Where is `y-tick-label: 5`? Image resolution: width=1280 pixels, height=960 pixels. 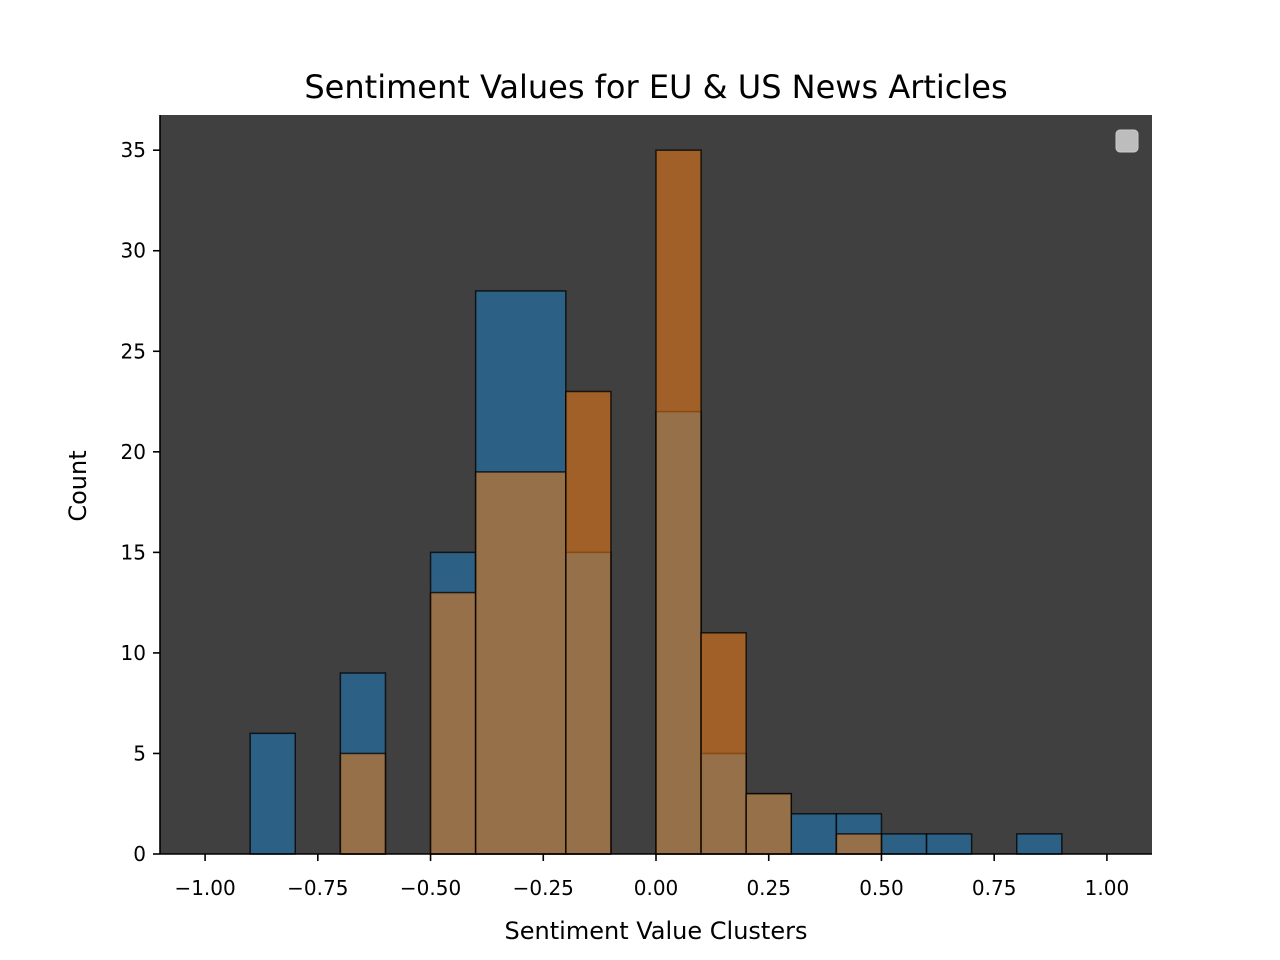 y-tick-label: 5 is located at coordinates (139, 753).